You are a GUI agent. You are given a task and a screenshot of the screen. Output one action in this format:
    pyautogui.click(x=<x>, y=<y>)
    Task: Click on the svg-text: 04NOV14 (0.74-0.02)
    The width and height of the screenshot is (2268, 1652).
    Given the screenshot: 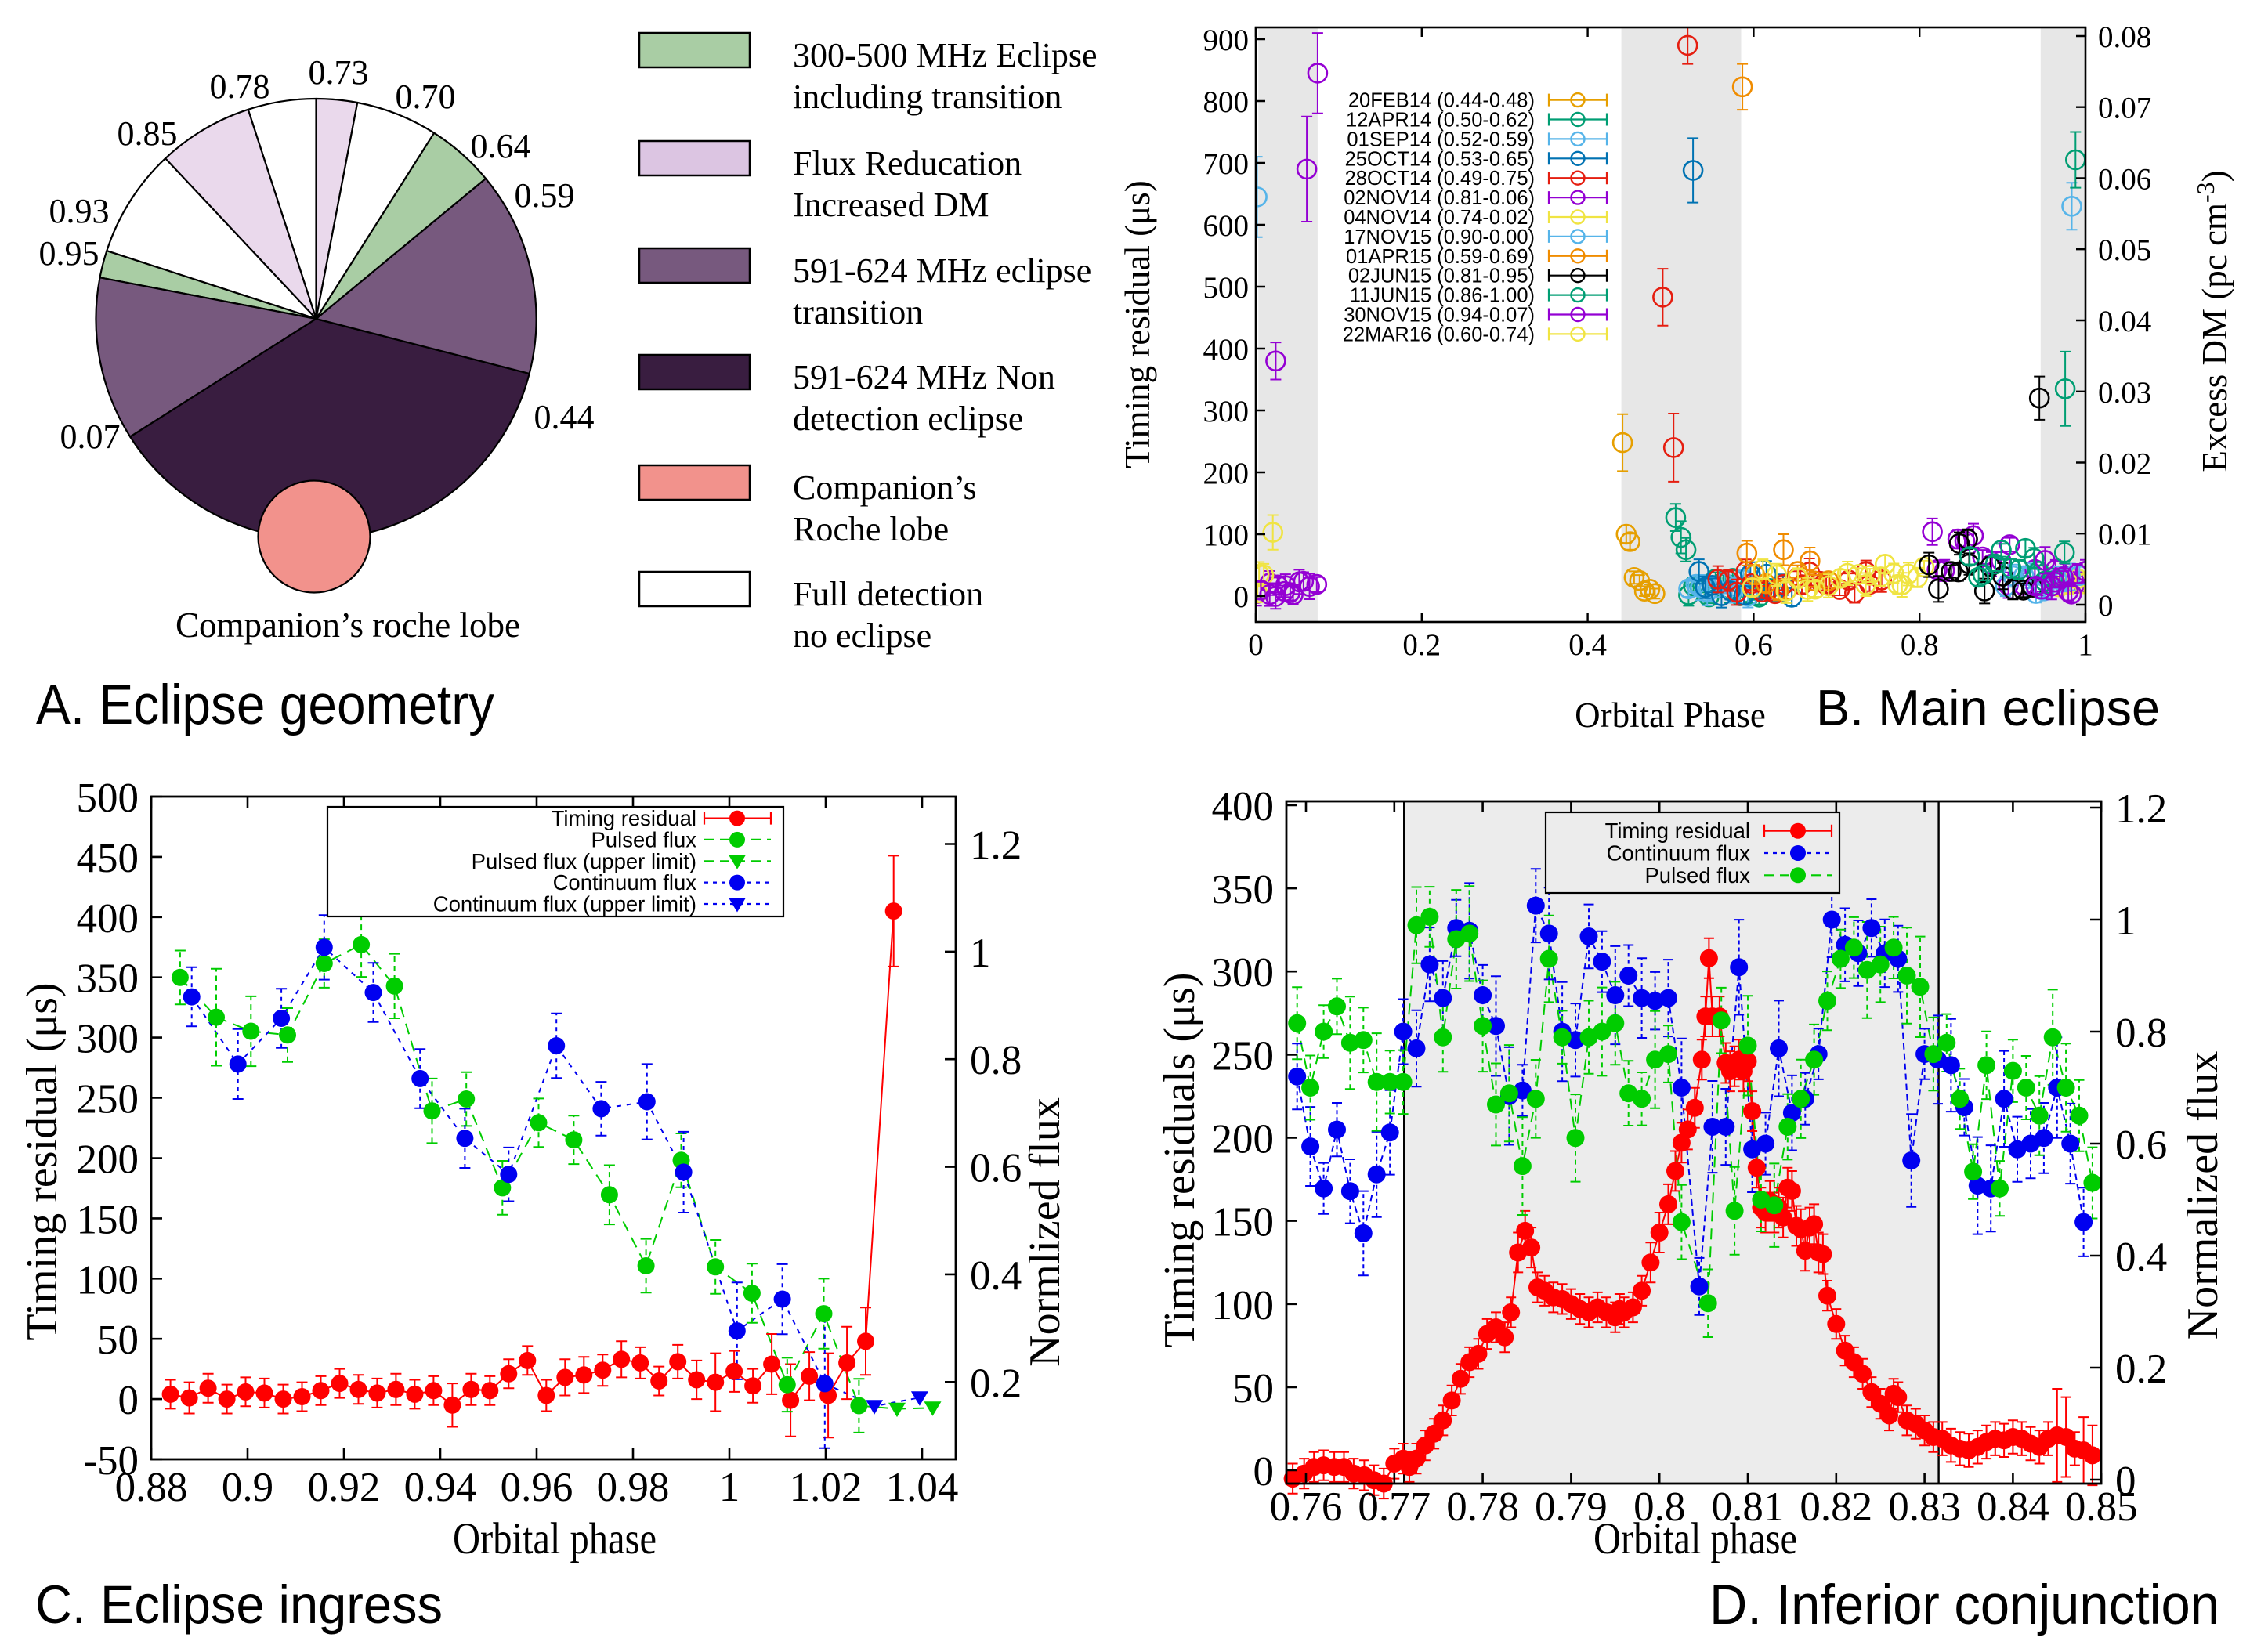 What is the action you would take?
    pyautogui.click(x=1440, y=218)
    